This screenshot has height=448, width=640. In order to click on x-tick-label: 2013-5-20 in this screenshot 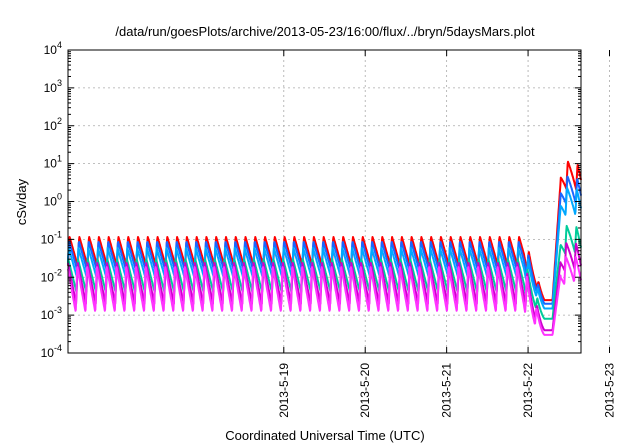, I will do `click(365, 390)`.